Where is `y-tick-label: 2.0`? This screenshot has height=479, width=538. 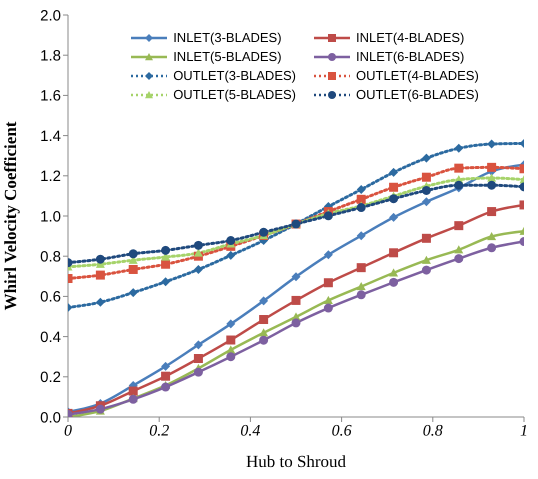
y-tick-label: 2.0 is located at coordinates (50, 15).